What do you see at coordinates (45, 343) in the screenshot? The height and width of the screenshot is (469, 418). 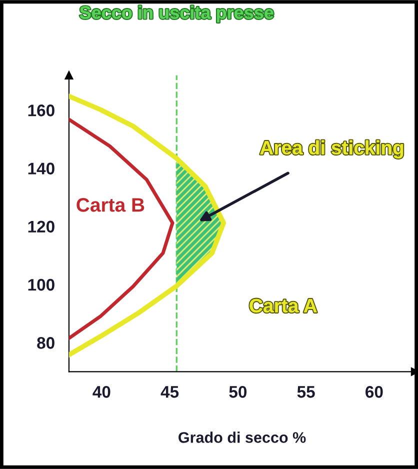 I see `y-tick-label: 80` at bounding box center [45, 343].